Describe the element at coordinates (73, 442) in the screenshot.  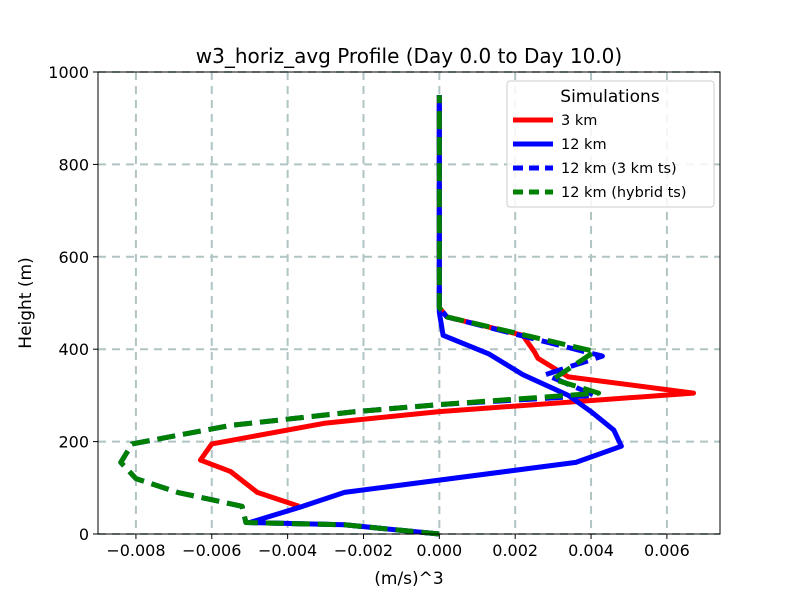
I see `y-tick-label: 200` at that location.